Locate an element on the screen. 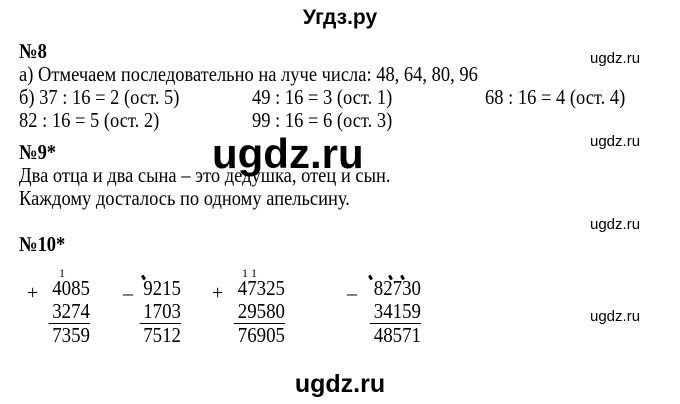 The height and width of the screenshot is (404, 680). watermark-bottom: ugdz.ru is located at coordinates (340, 384).